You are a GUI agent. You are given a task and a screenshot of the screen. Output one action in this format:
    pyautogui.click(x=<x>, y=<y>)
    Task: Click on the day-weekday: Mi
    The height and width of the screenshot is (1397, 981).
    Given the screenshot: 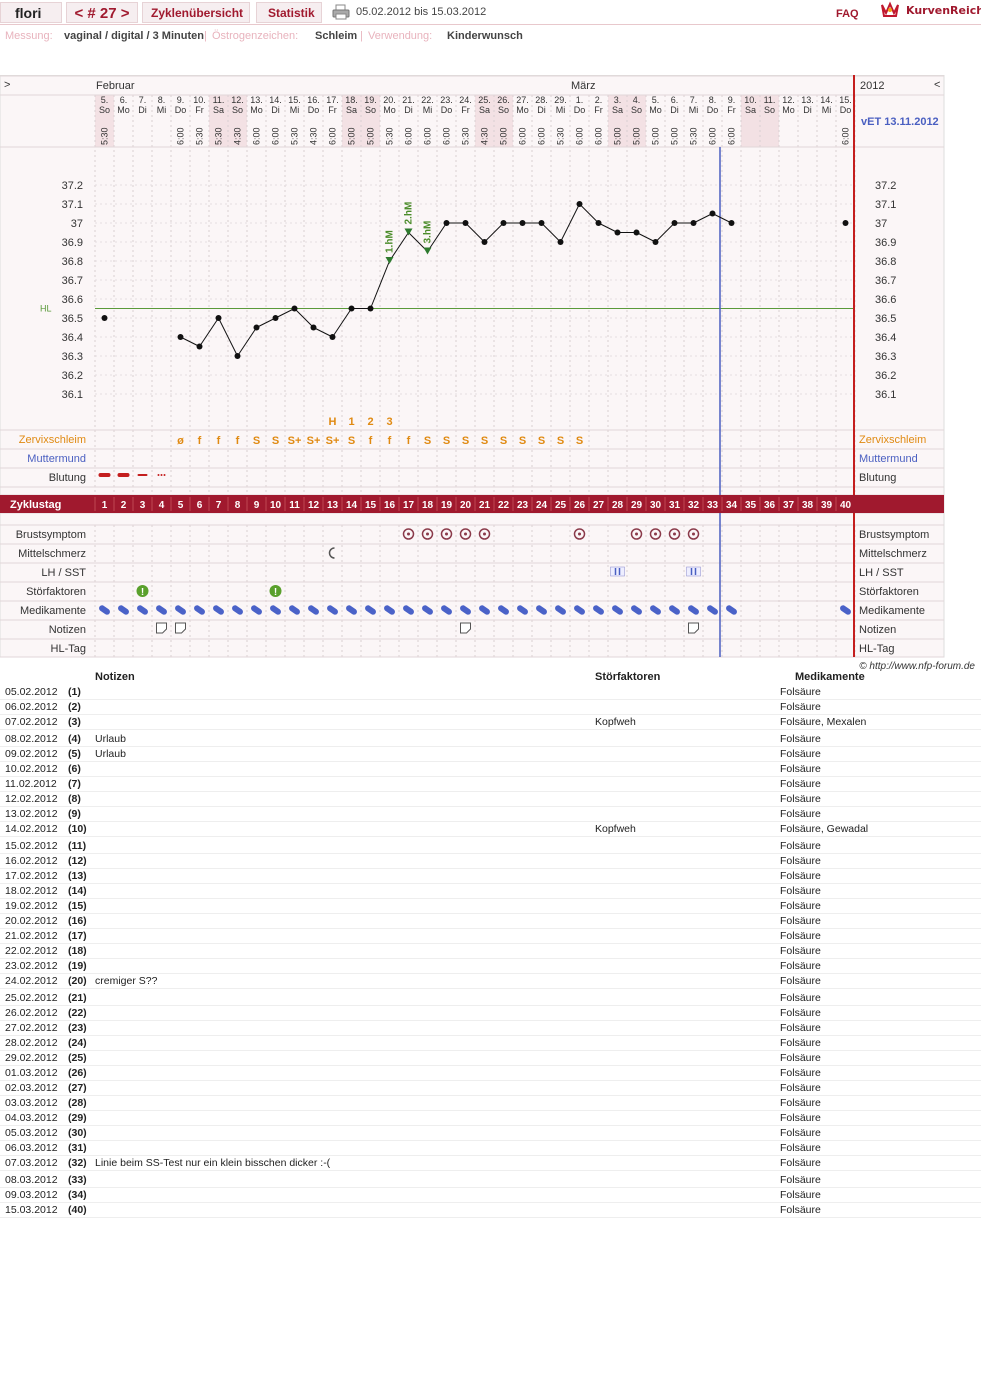 What is the action you would take?
    pyautogui.click(x=162, y=110)
    